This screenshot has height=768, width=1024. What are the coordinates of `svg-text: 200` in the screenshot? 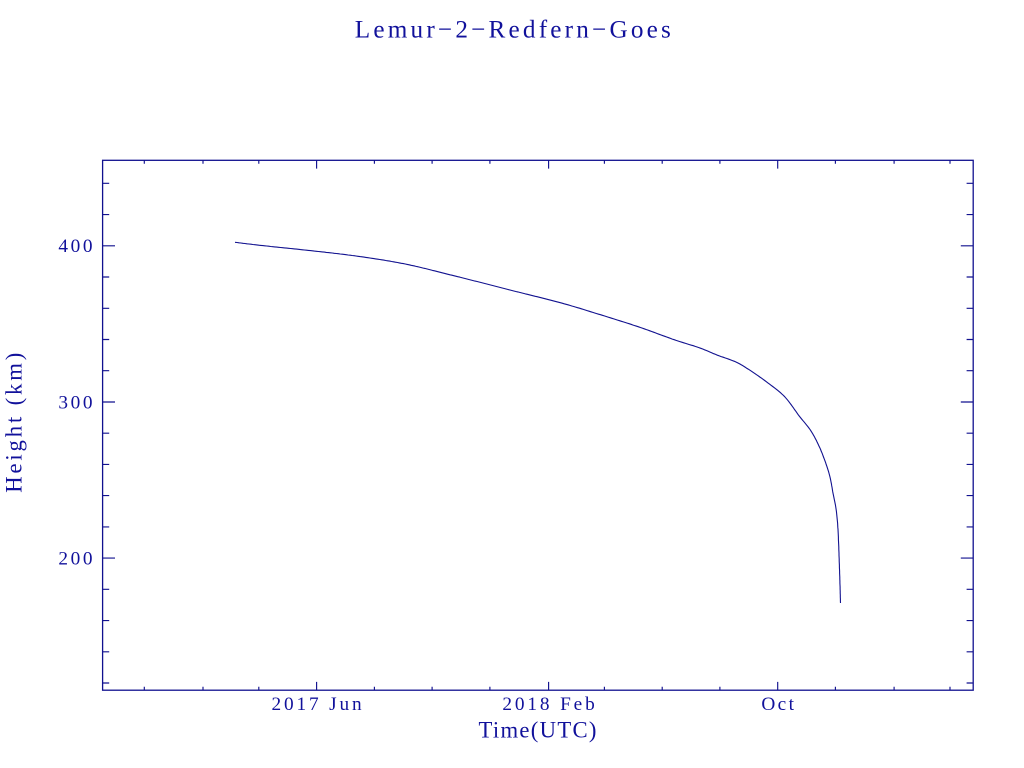 It's located at (76, 558).